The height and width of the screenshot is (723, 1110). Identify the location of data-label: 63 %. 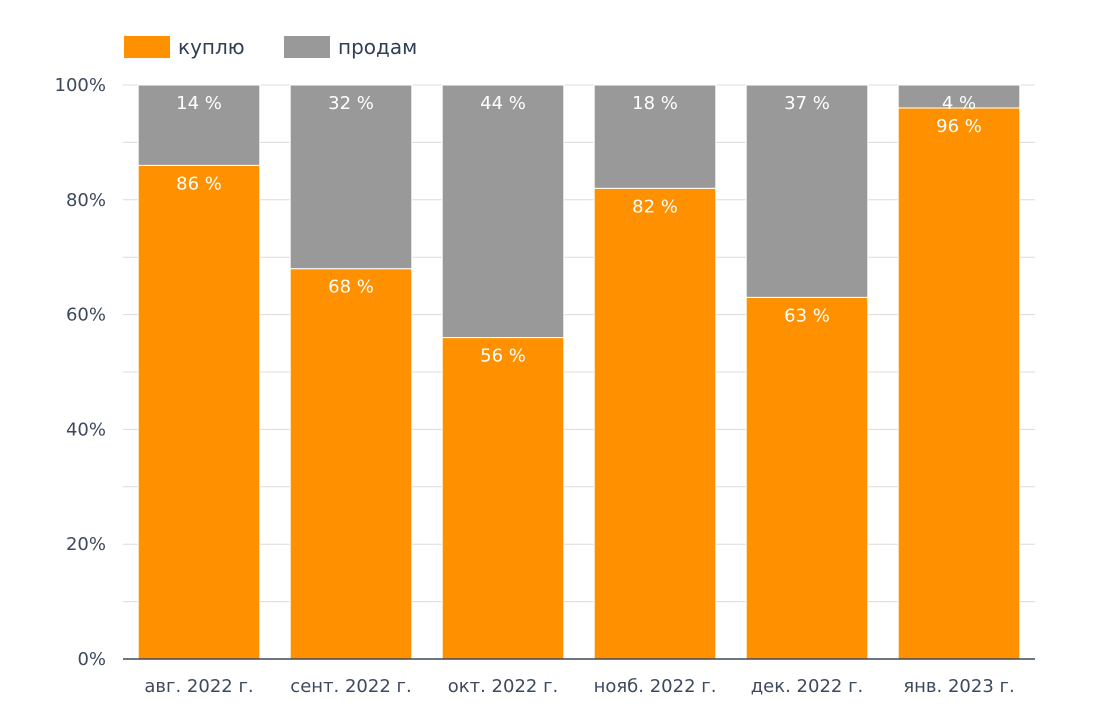
(807, 315).